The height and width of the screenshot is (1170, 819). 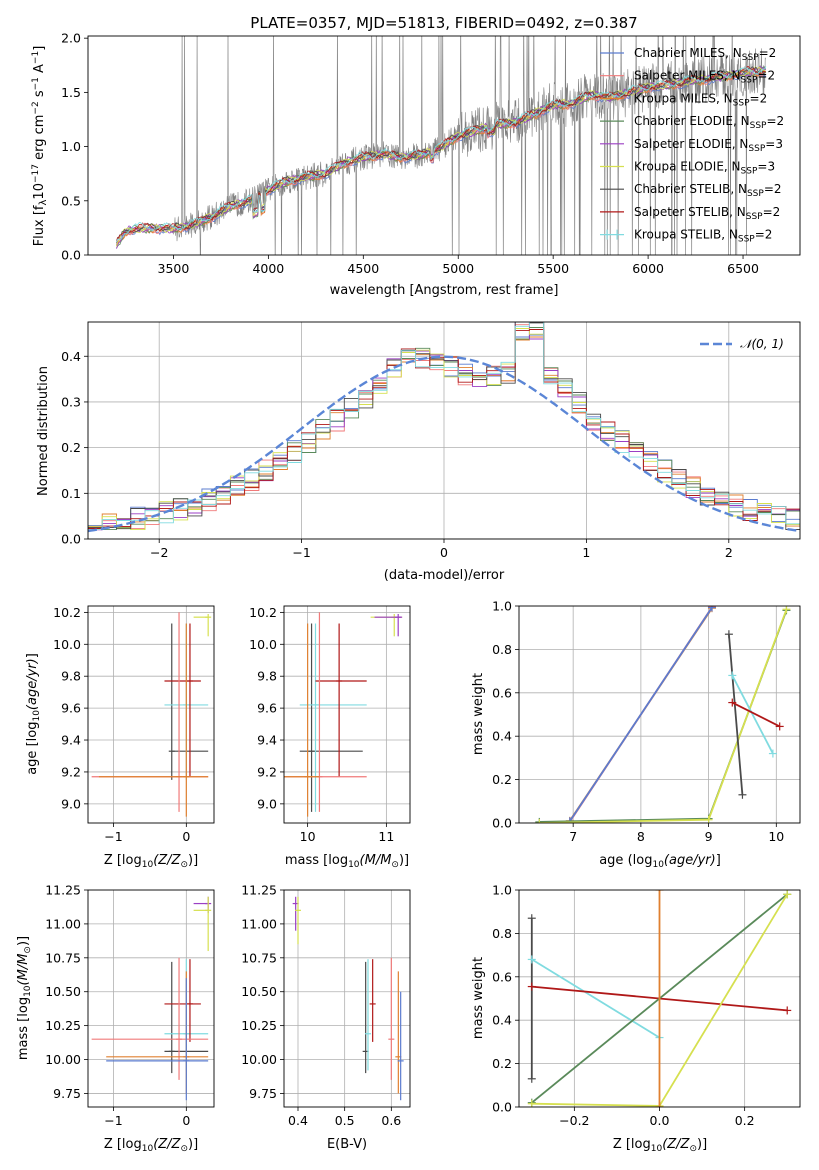 What do you see at coordinates (704, 77) in the screenshot?
I see `legend-label: Salpeter MILES, NSSP=2` at bounding box center [704, 77].